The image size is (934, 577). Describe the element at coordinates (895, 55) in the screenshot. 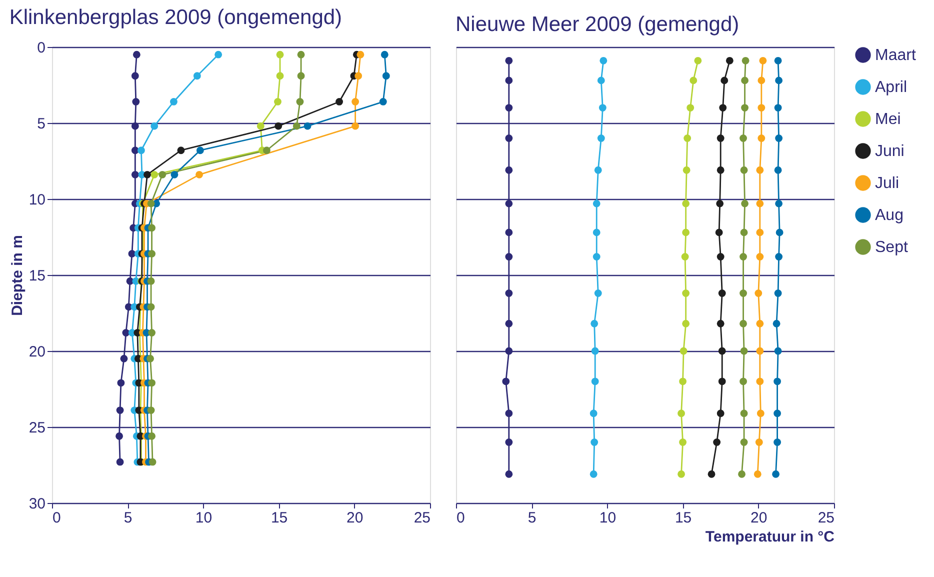

I see `legend-label: Maart` at that location.